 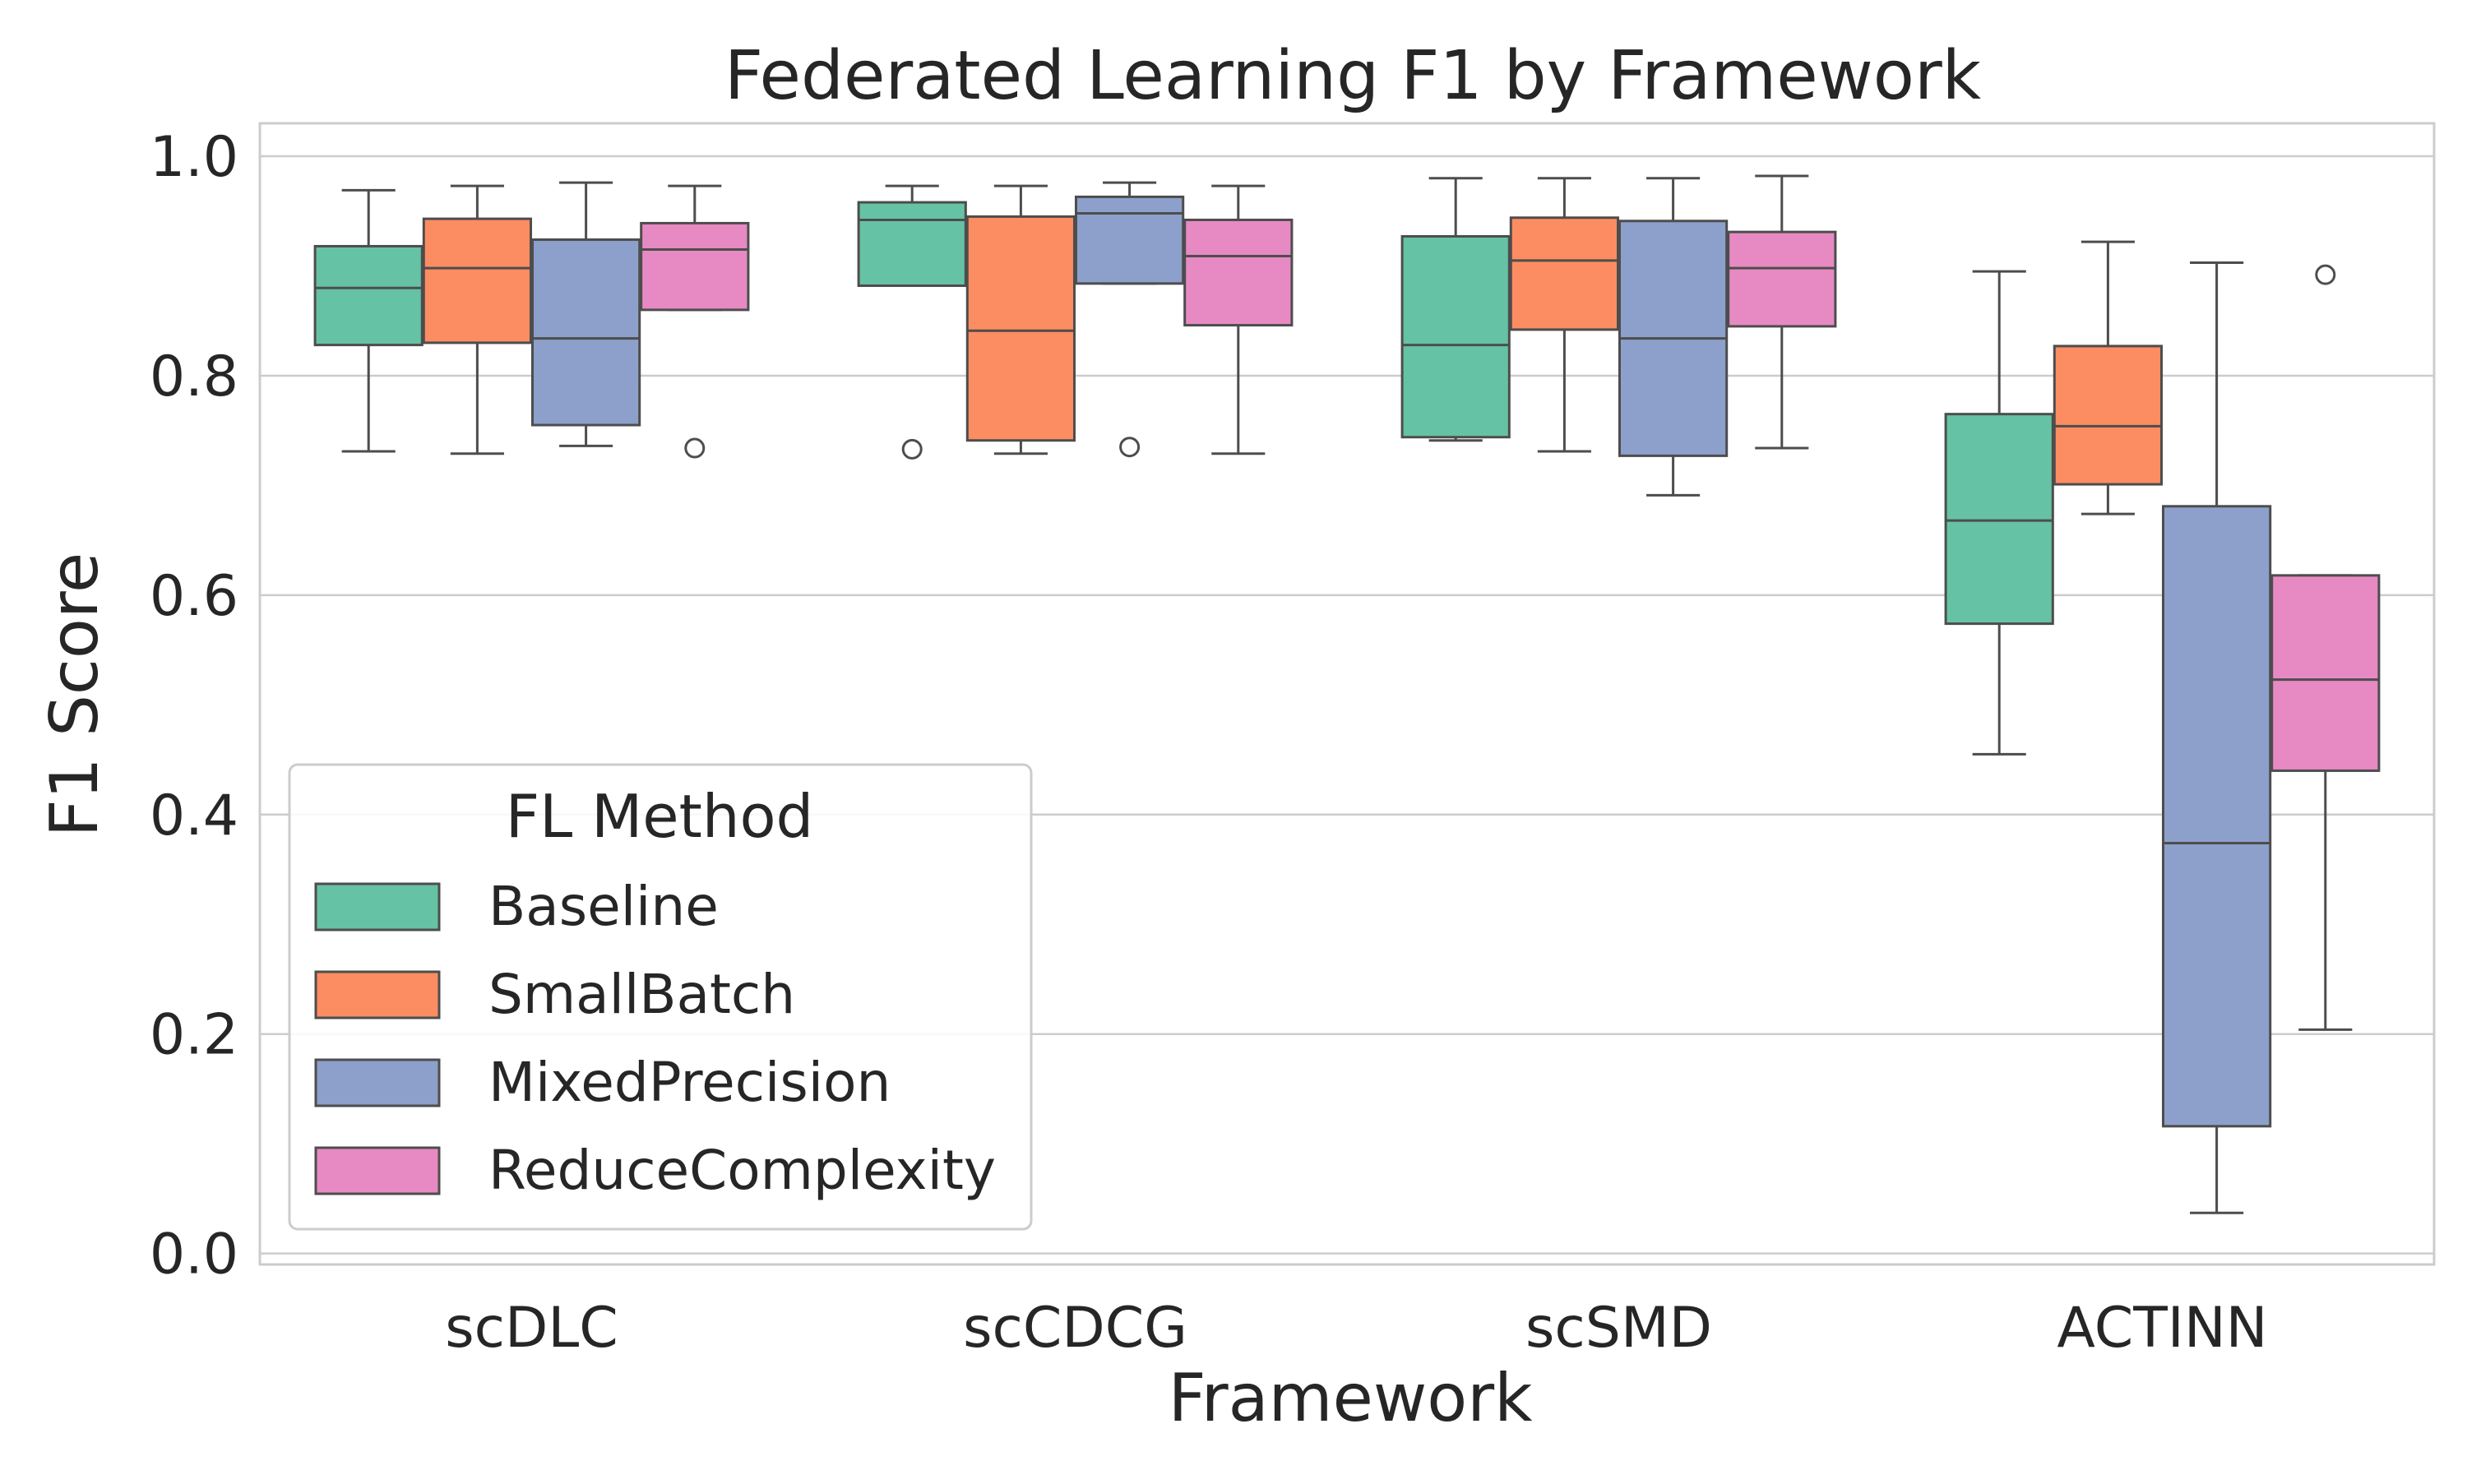 I want to click on y-tick-label: 1.0, so click(x=194, y=158).